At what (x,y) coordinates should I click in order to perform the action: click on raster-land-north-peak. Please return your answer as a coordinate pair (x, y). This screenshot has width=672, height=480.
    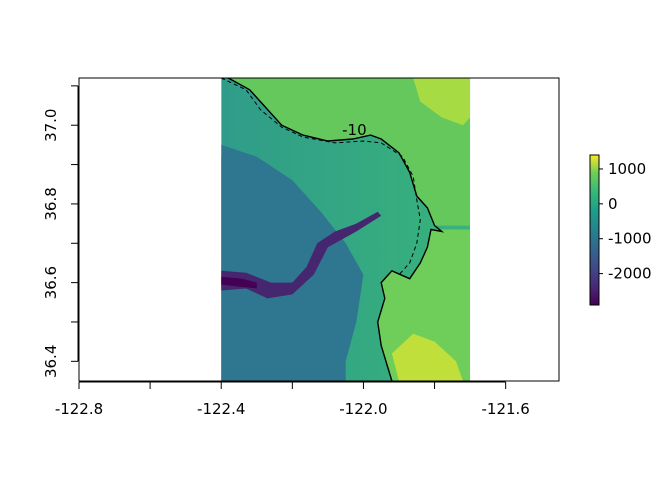
    Looking at the image, I should click on (442, 102).